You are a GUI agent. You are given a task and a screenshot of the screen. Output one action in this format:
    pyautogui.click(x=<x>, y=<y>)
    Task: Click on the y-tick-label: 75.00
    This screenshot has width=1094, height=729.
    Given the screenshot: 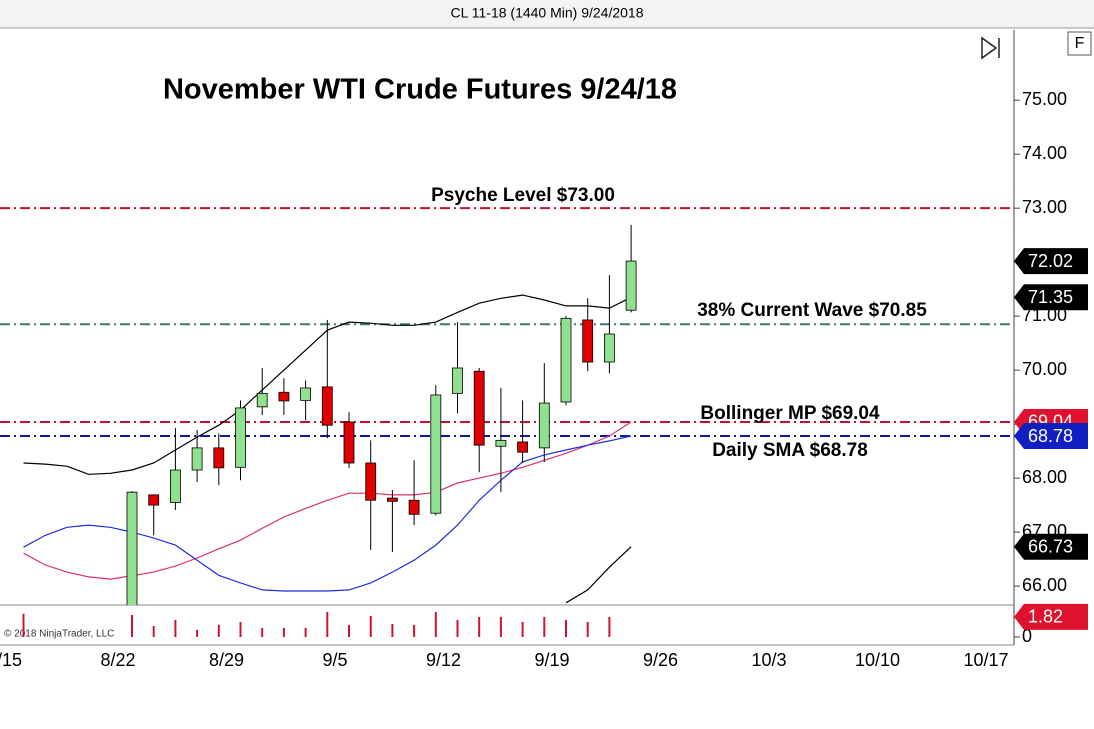 What is the action you would take?
    pyautogui.click(x=1044, y=99)
    